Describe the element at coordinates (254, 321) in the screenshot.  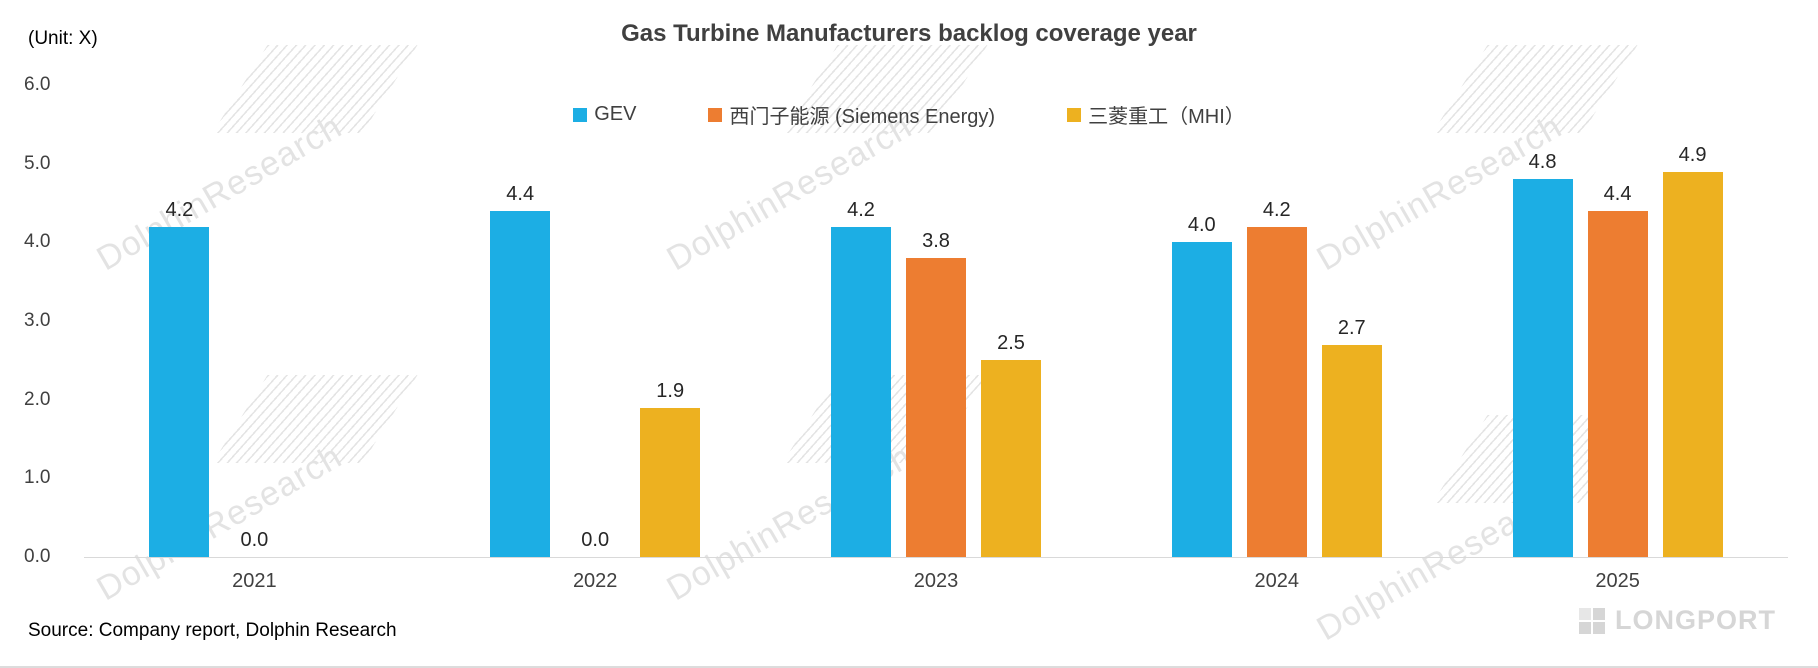
I see `bar-group: 4.2 0.0` at that location.